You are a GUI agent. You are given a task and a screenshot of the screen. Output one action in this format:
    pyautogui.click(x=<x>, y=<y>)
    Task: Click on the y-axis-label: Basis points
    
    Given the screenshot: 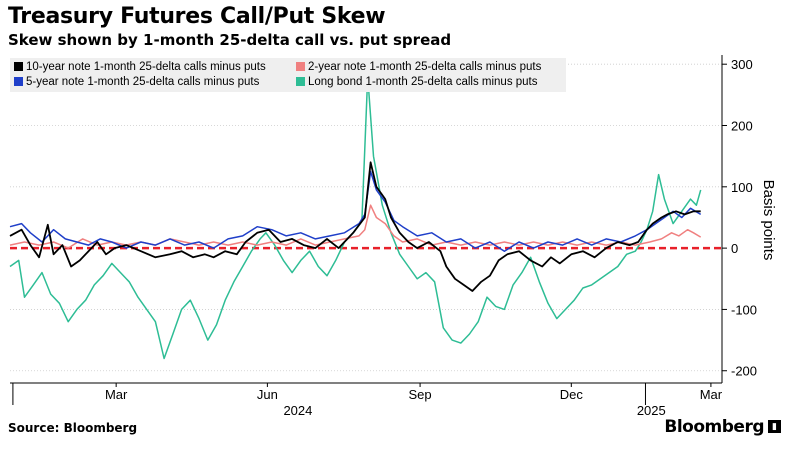 What is the action you would take?
    pyautogui.click(x=768, y=220)
    